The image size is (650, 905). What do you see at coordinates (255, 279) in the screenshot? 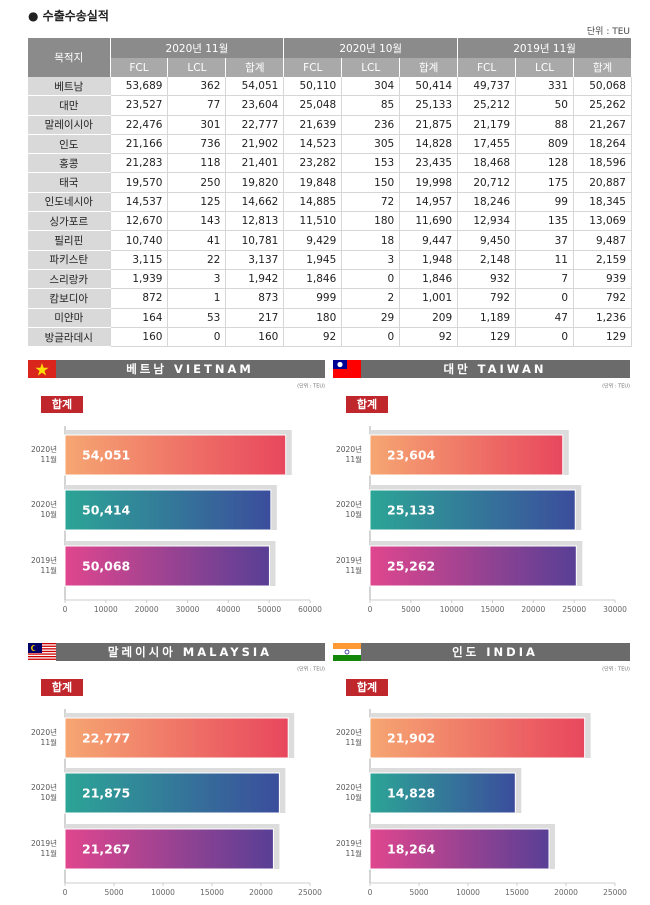
I see `table-cell: 1,942` at bounding box center [255, 279].